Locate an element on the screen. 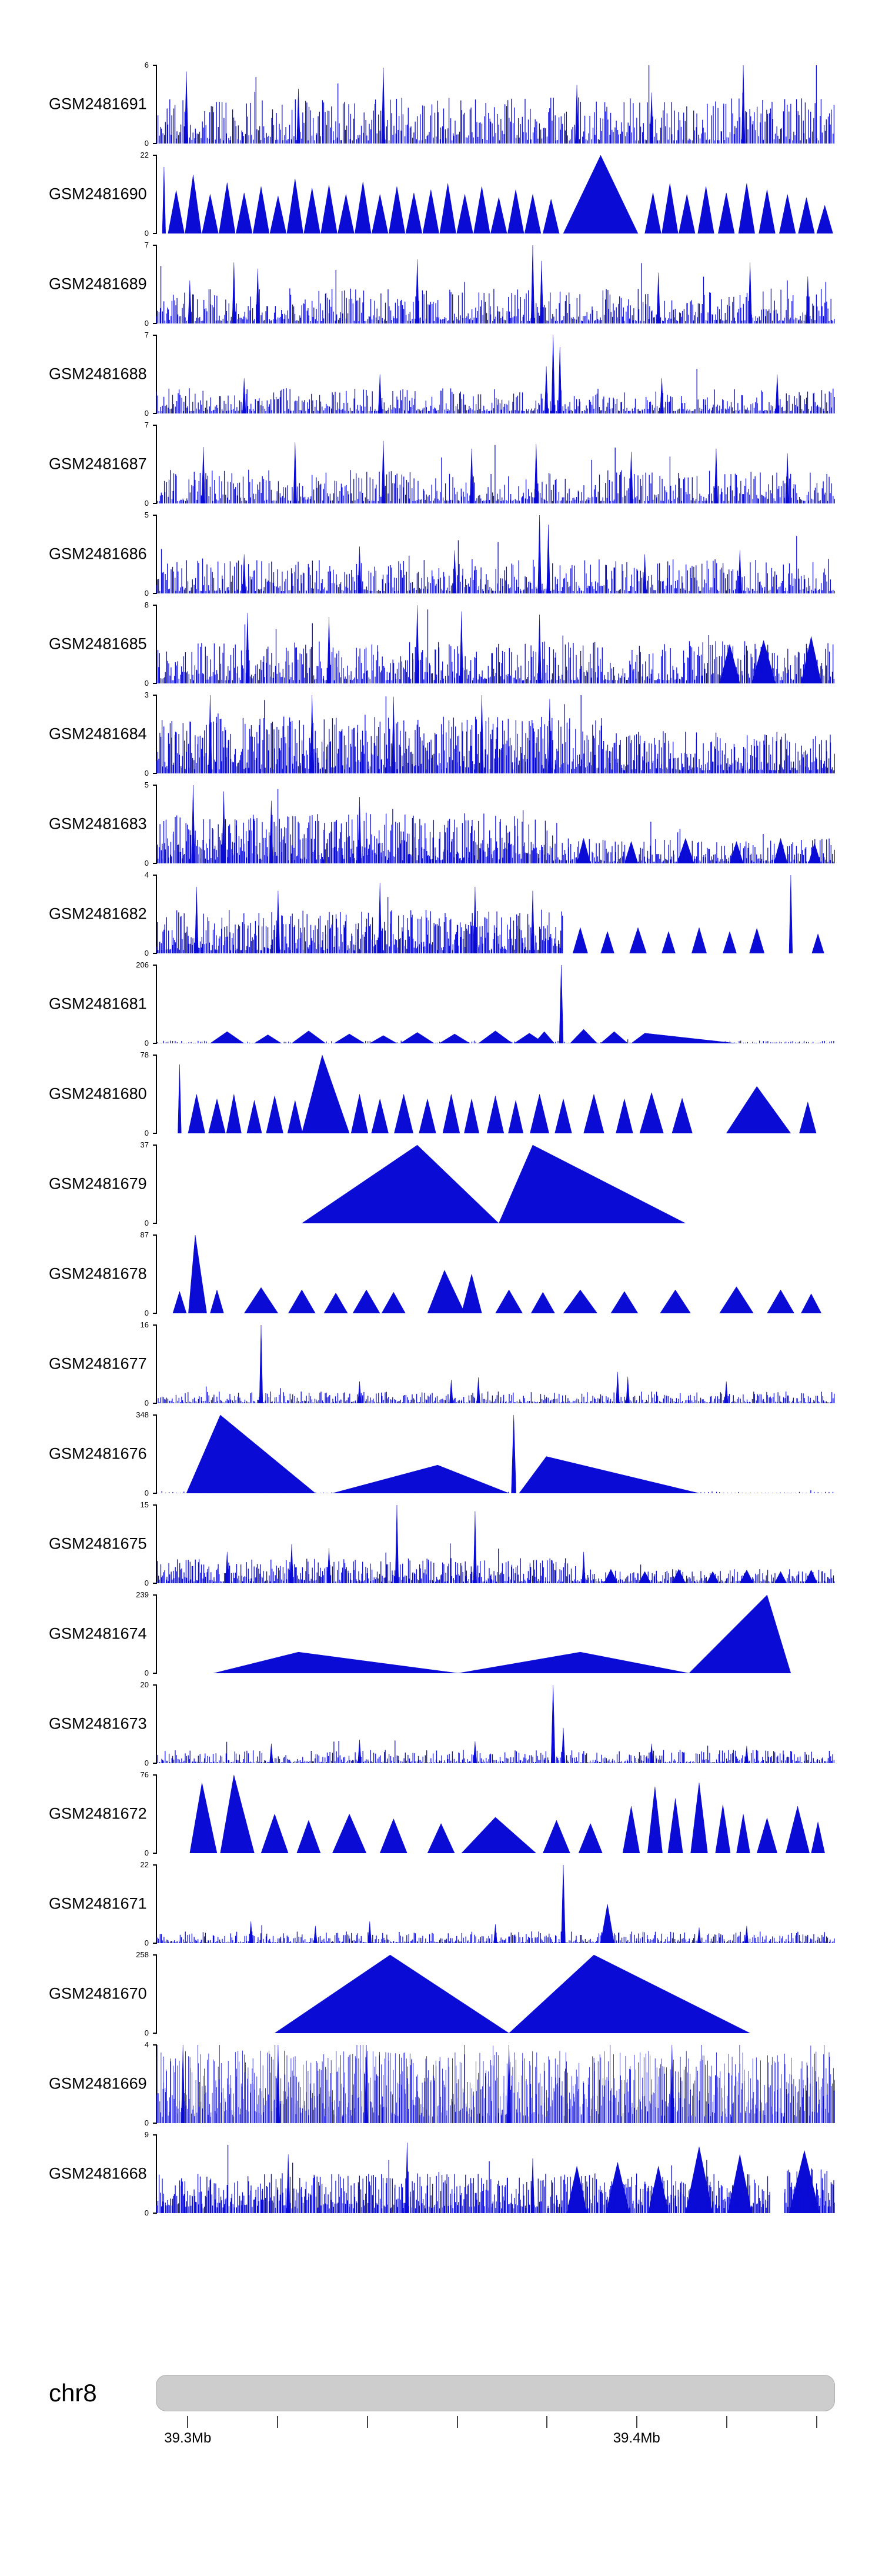 The image size is (882, 2576). data-track: GSM2481670 258 0 is located at coordinates (441, 1992).